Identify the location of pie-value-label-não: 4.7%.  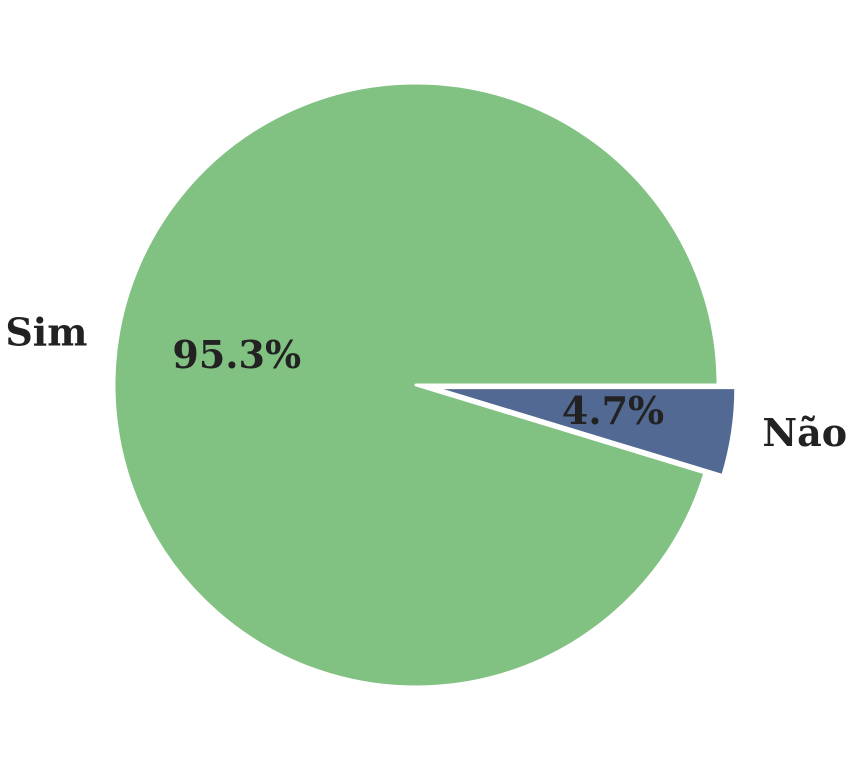
(613, 410).